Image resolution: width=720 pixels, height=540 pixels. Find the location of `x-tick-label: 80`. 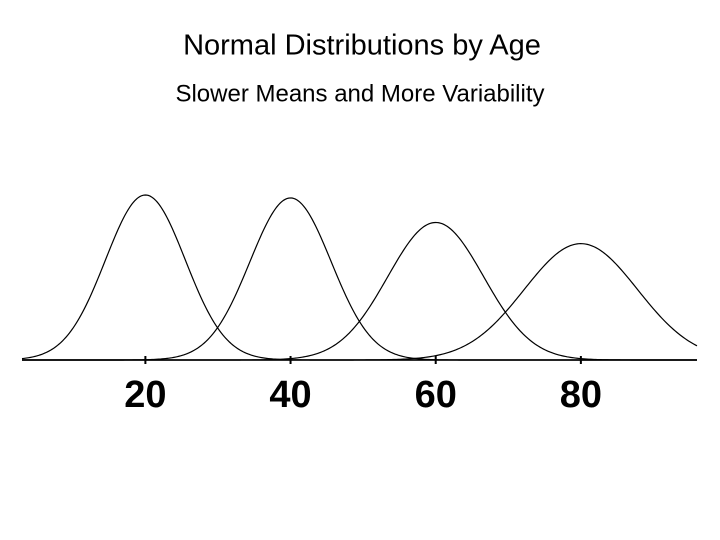

x-tick-label: 80 is located at coordinates (581, 395).